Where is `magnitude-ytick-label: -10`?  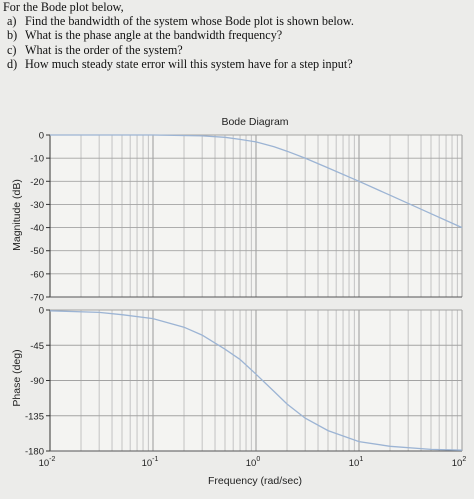 magnitude-ytick-label: -10 is located at coordinates (37, 159).